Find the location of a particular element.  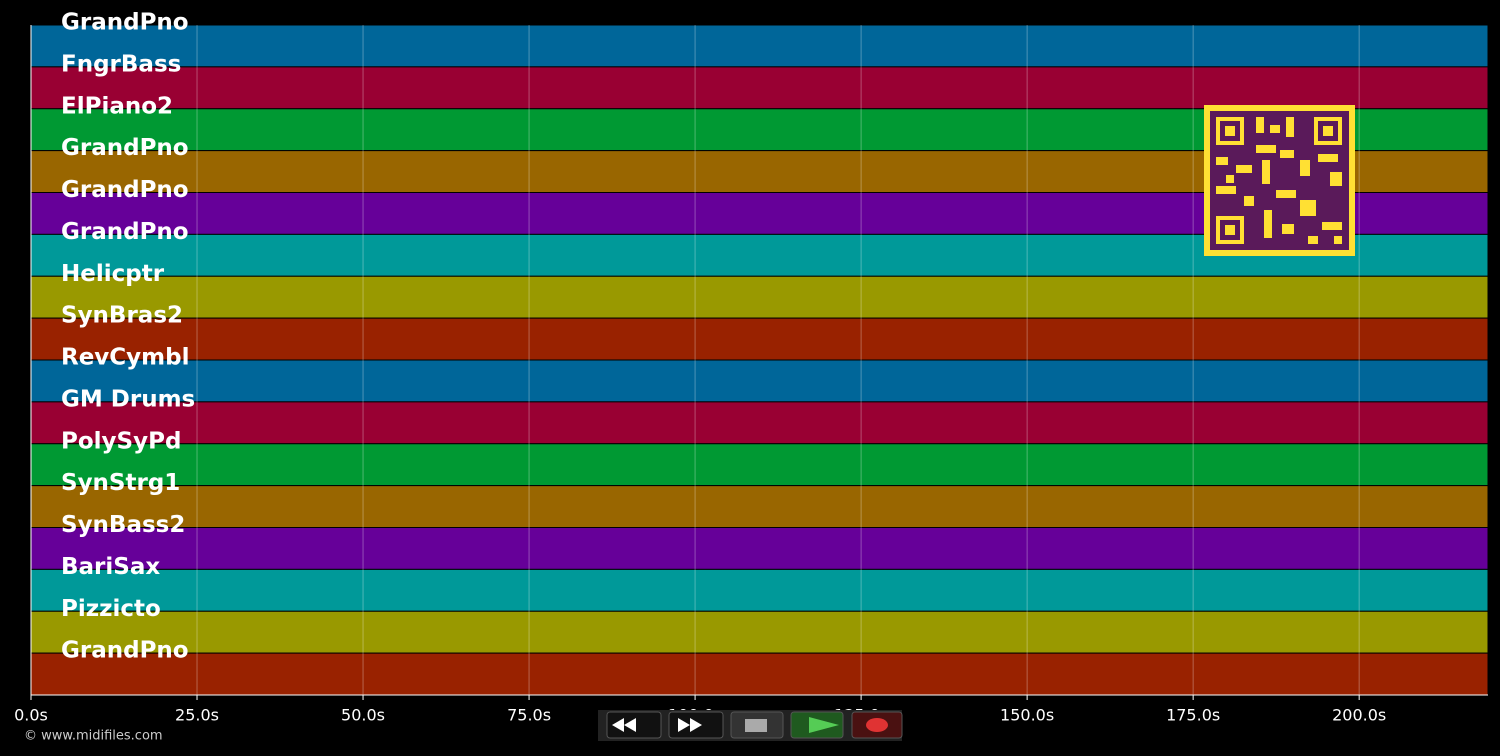

x-tick-label: 75.0s is located at coordinates (529, 715).